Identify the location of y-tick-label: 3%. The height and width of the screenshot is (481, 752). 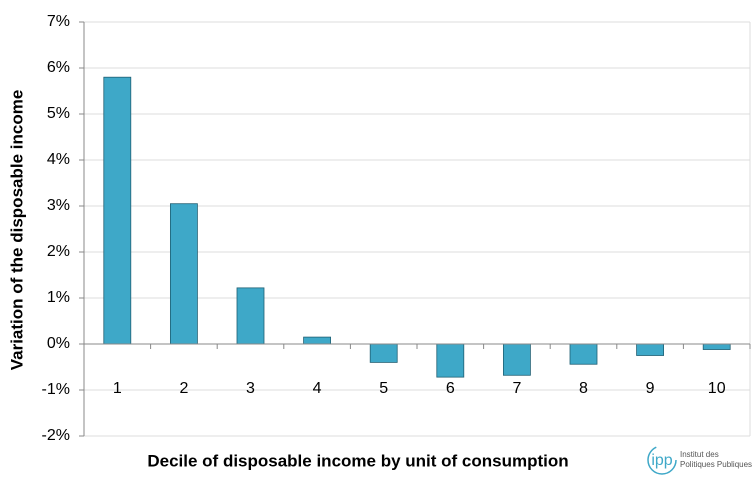
(58, 205).